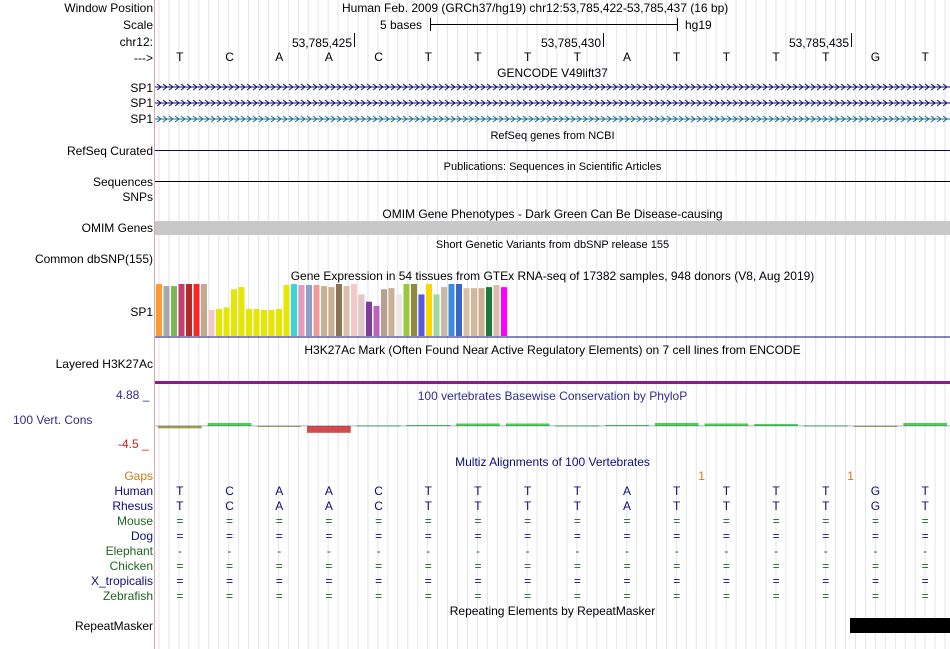 The image size is (950, 649). Describe the element at coordinates (552, 73) in the screenshot. I see `gencode-track-title: GENCODE V49lift37` at that location.